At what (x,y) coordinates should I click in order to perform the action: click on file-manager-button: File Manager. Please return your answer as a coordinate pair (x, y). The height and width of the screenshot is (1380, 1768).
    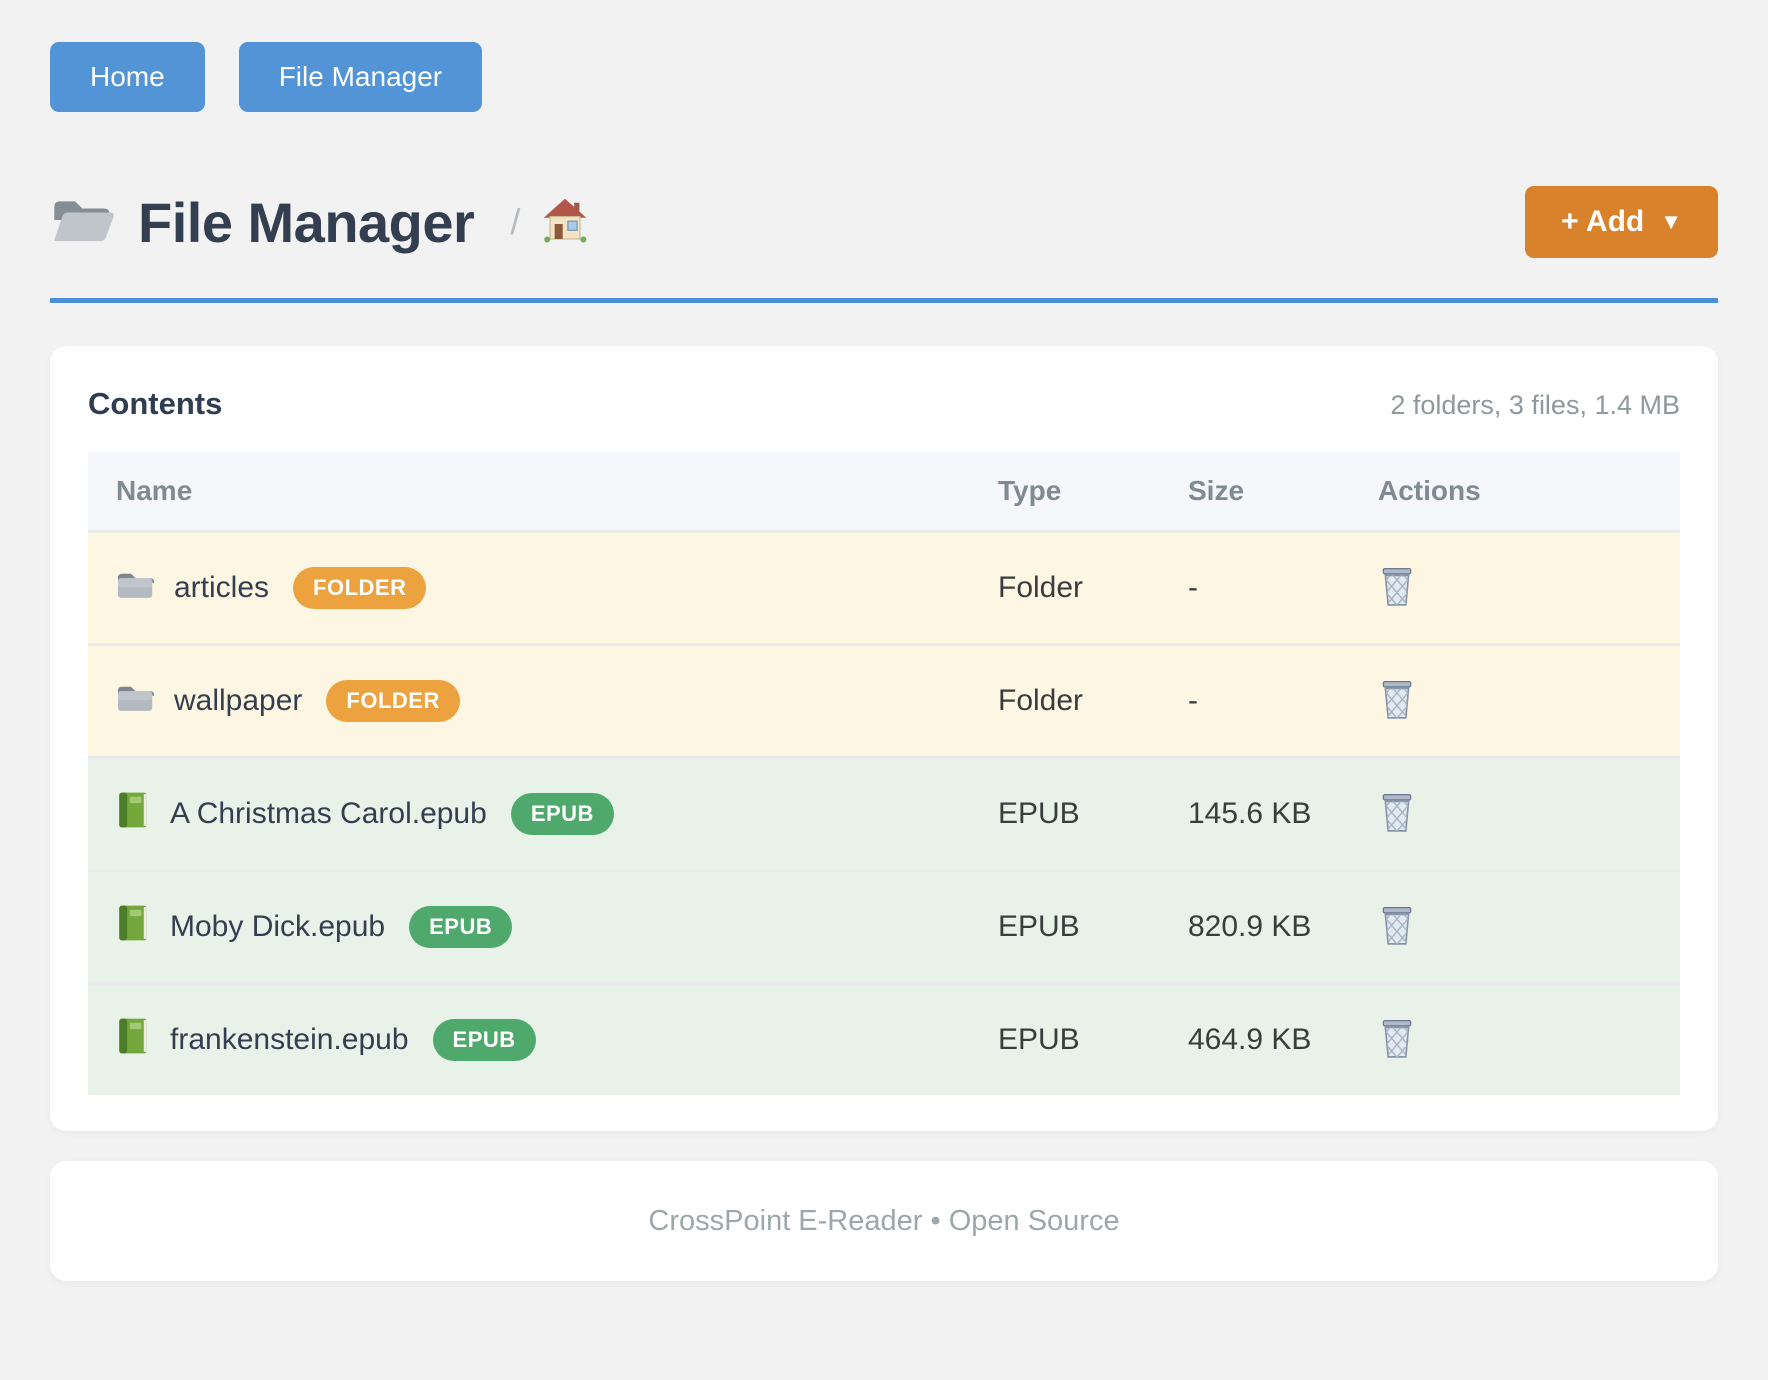
    Looking at the image, I should click on (360, 77).